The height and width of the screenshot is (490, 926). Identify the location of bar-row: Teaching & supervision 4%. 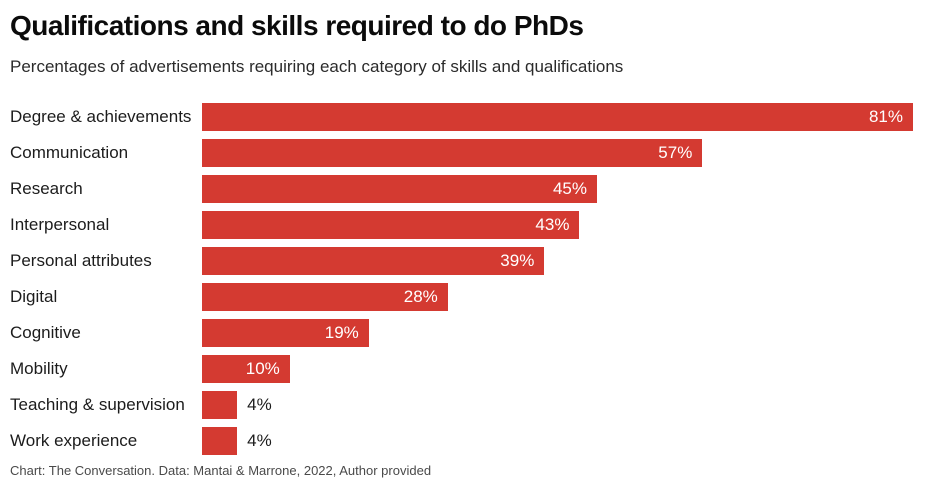
(463, 404).